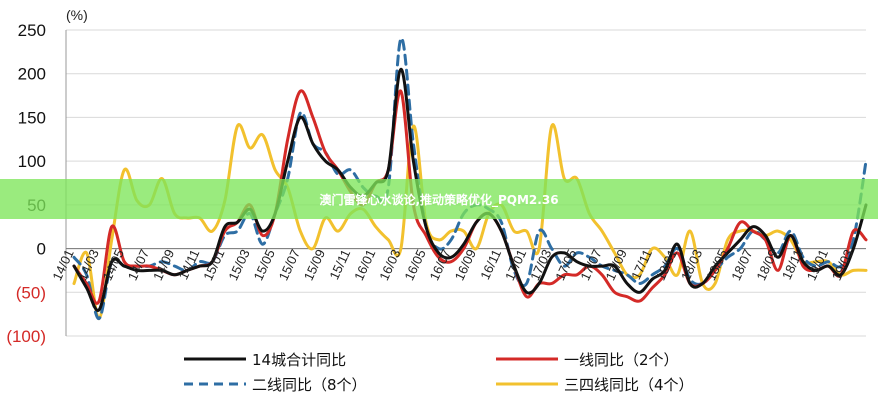 The height and width of the screenshot is (400, 878). Describe the element at coordinates (264, 265) in the screenshot. I see `x-tick-label: 15/05` at that location.